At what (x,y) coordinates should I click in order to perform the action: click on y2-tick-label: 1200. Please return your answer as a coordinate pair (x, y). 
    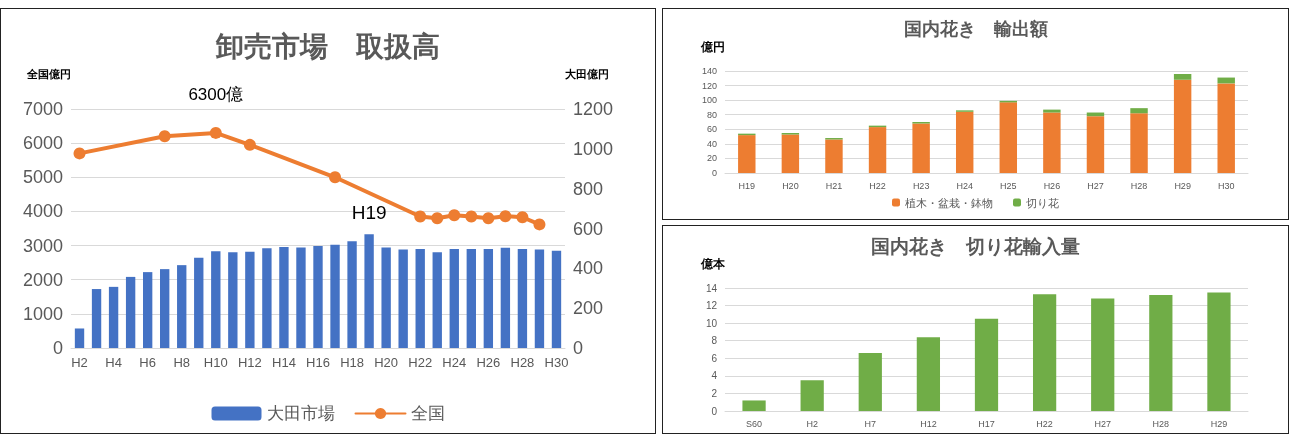
    Looking at the image, I should click on (593, 109).